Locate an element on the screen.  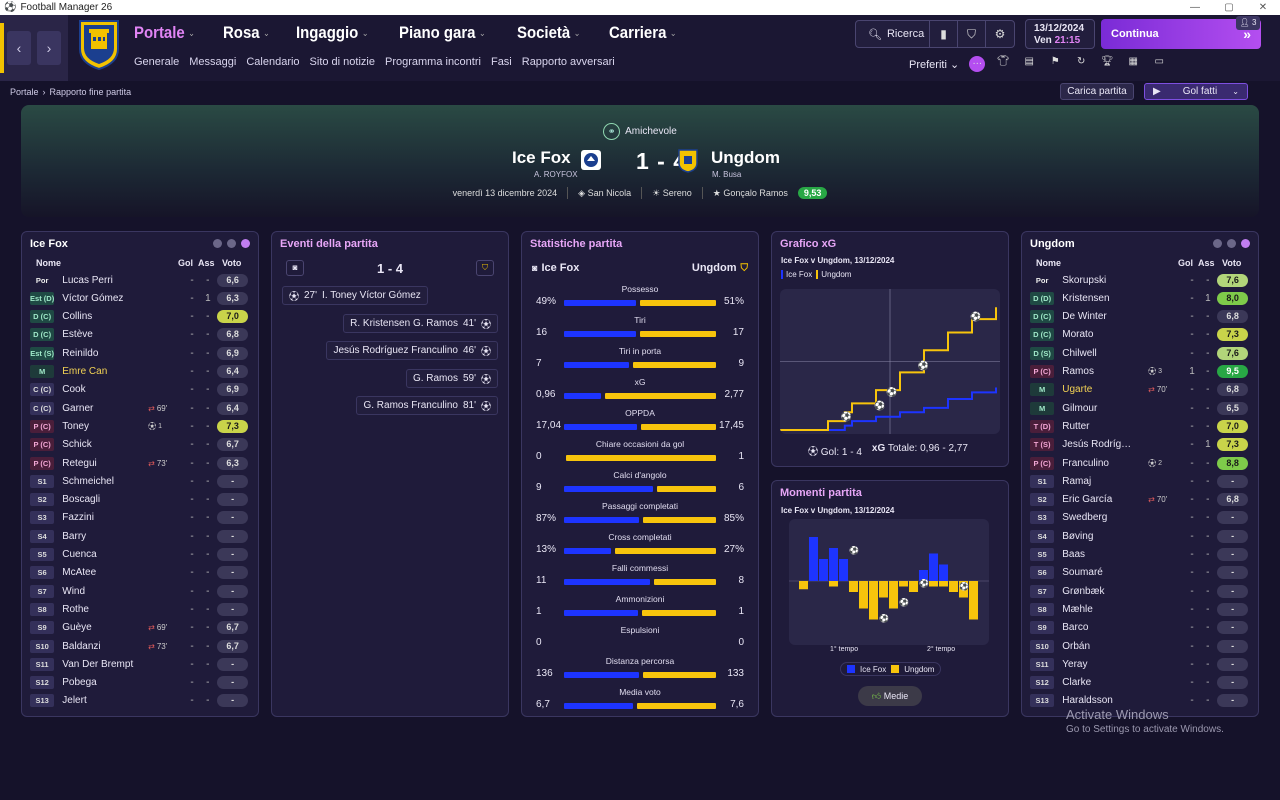
player-row: Est (S) Reinildo - -6,9 is located at coordinates (139, 353).